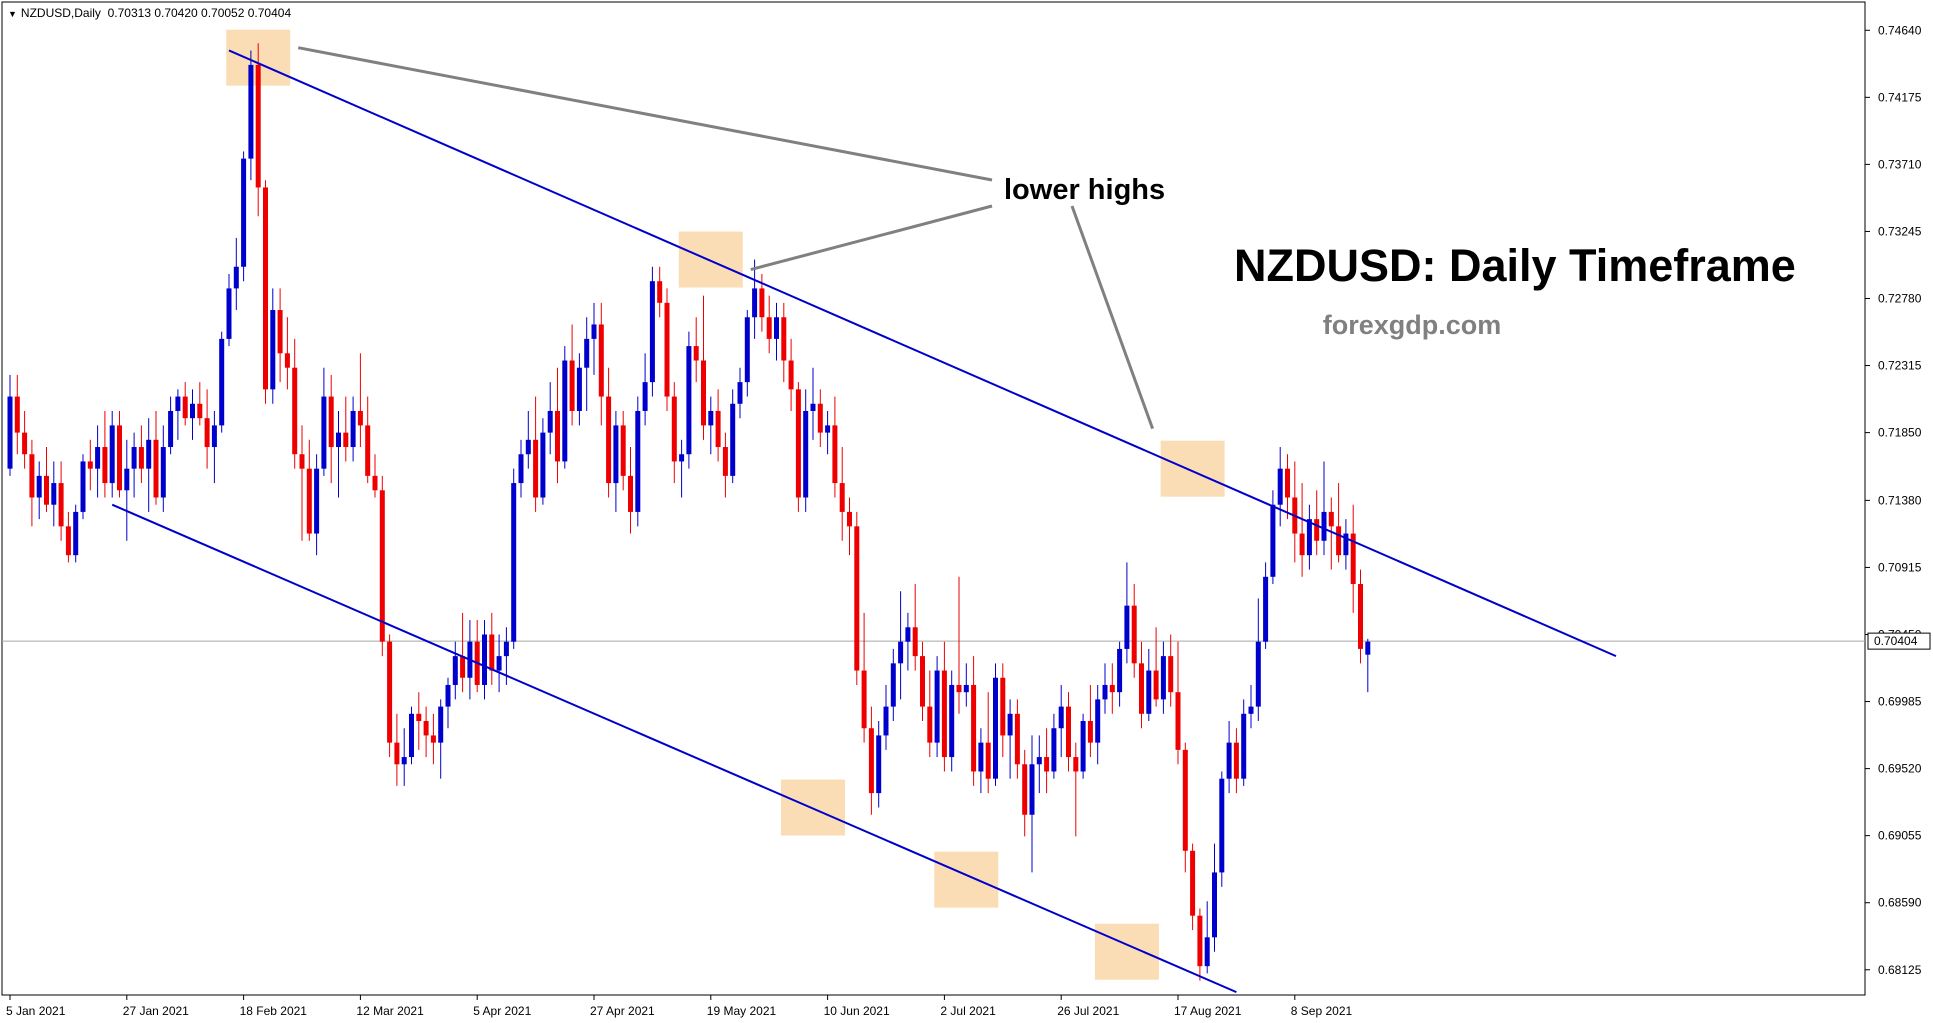 The height and width of the screenshot is (1023, 1933). I want to click on current-price-tag: 0.70404, so click(1899, 641).